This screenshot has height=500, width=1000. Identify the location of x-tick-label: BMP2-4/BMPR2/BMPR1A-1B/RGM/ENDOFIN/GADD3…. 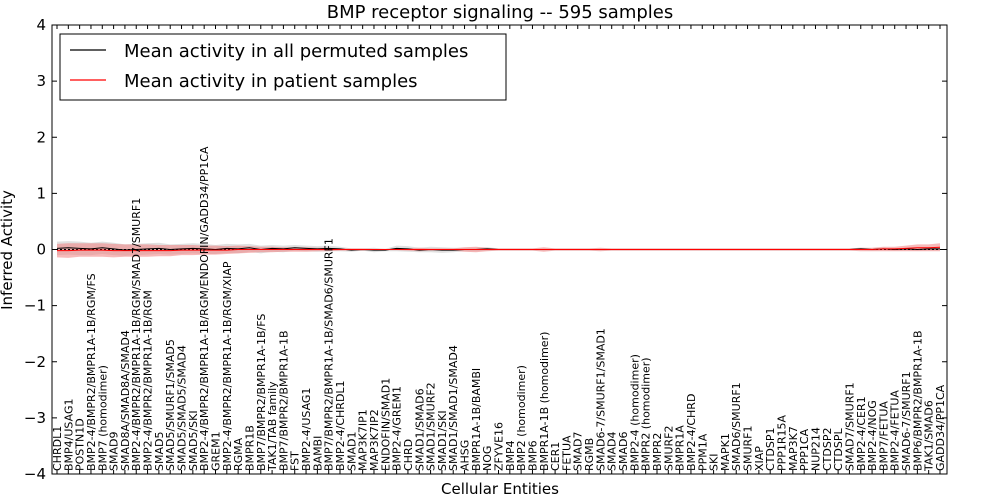
(204, 308).